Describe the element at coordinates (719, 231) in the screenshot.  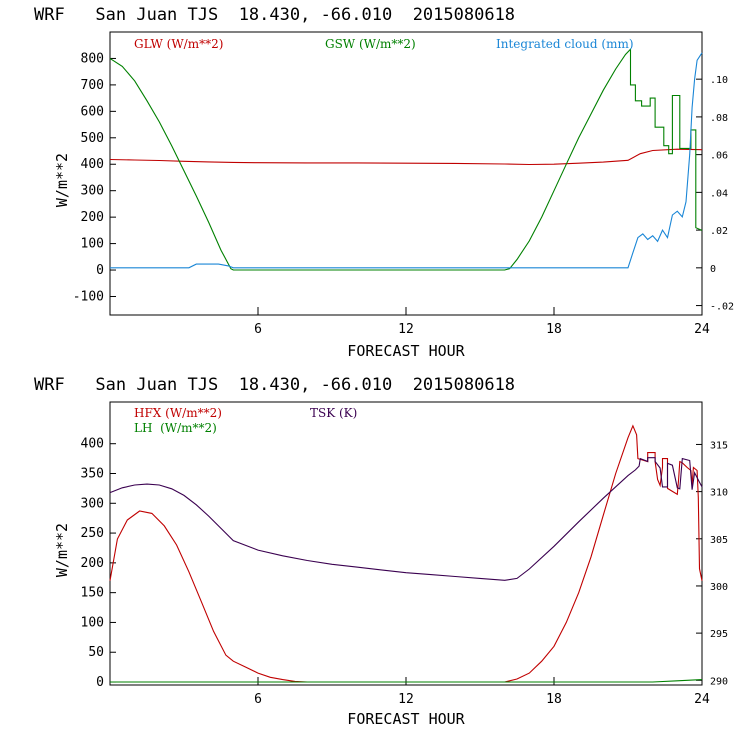
I see `y2-tick-label: .02` at that location.